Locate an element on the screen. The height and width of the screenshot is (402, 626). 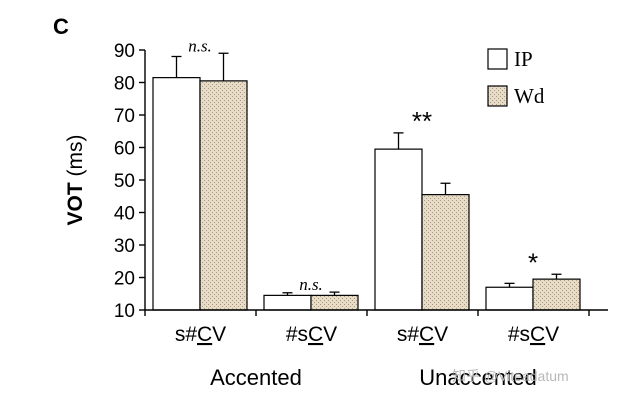
y-tick-label: 20 is located at coordinates (124, 279).